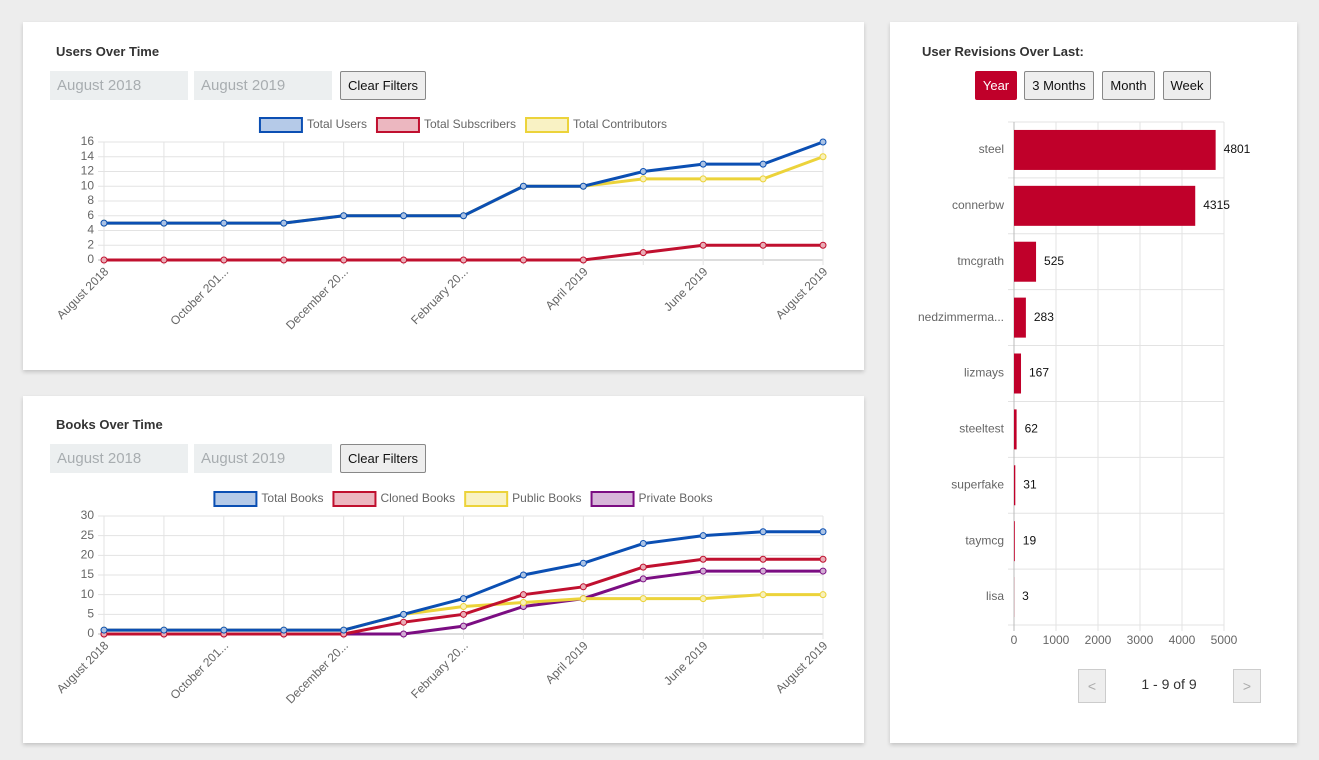  Describe the element at coordinates (1128, 85) in the screenshot. I see `range-button: Month` at that location.